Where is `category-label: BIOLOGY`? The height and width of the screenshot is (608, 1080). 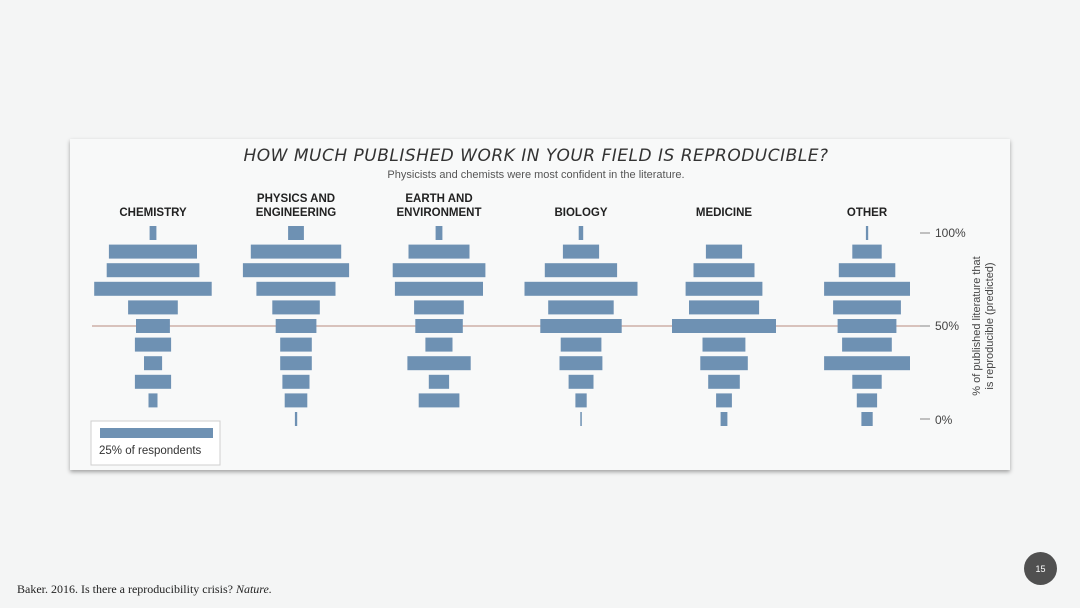 category-label: BIOLOGY is located at coordinates (580, 213).